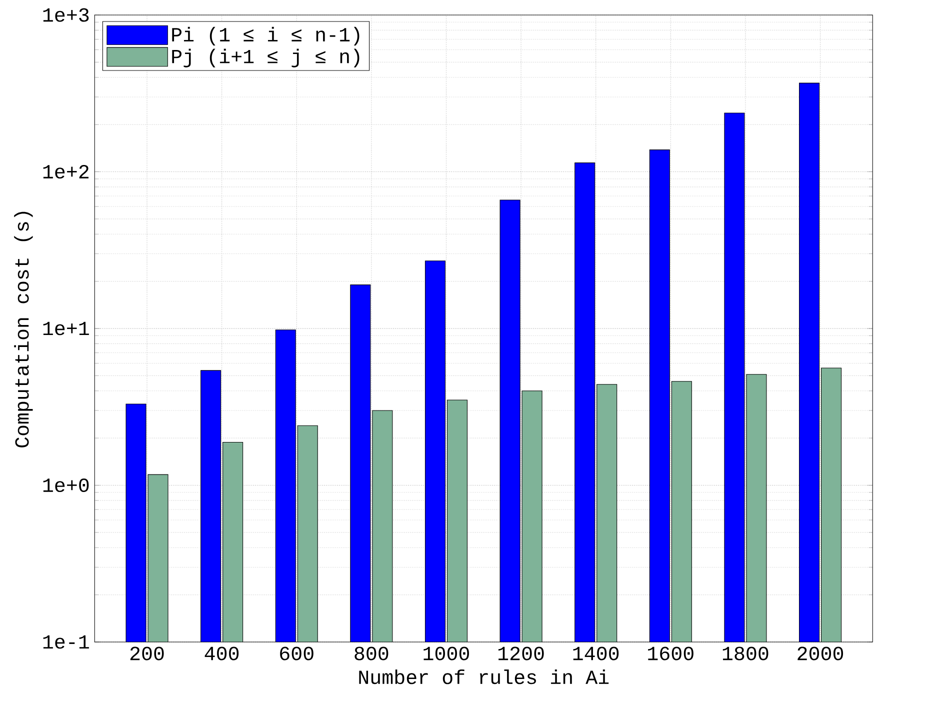 This screenshot has width=943, height=715. I want to click on y-tick-label: 1e+1, so click(66, 329).